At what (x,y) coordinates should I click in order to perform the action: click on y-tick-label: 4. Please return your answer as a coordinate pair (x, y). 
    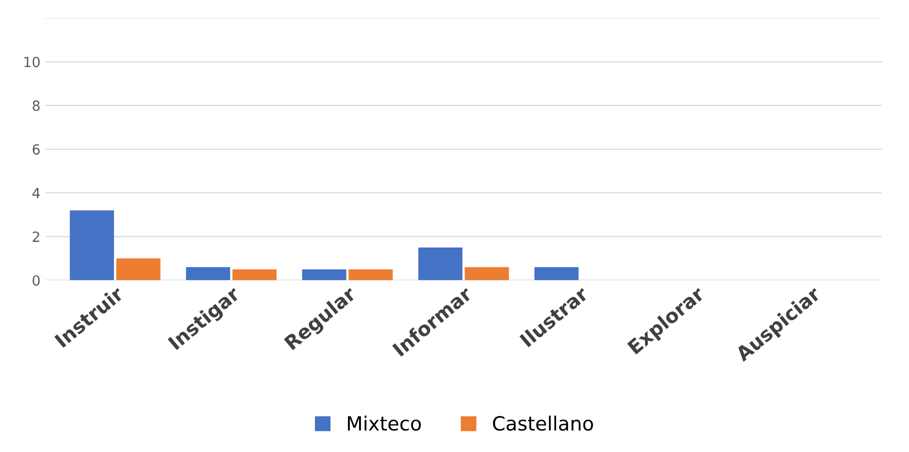
    Looking at the image, I should click on (36, 193).